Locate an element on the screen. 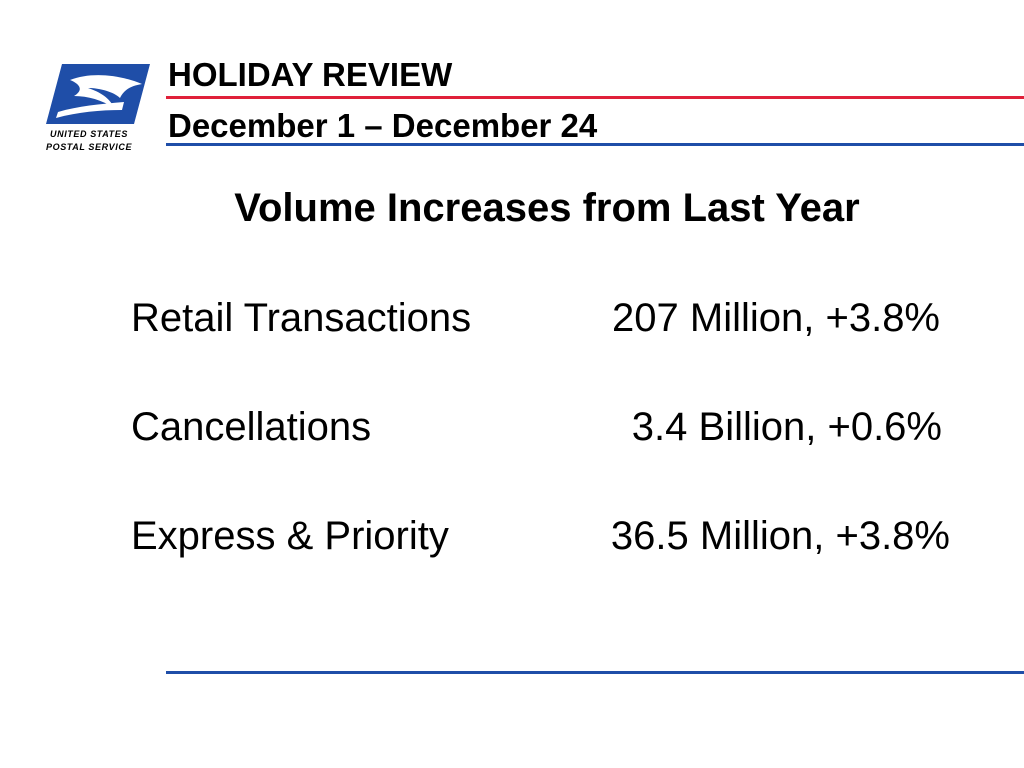 The height and width of the screenshot is (768, 1024). header-divider-blue is located at coordinates (595, 144).